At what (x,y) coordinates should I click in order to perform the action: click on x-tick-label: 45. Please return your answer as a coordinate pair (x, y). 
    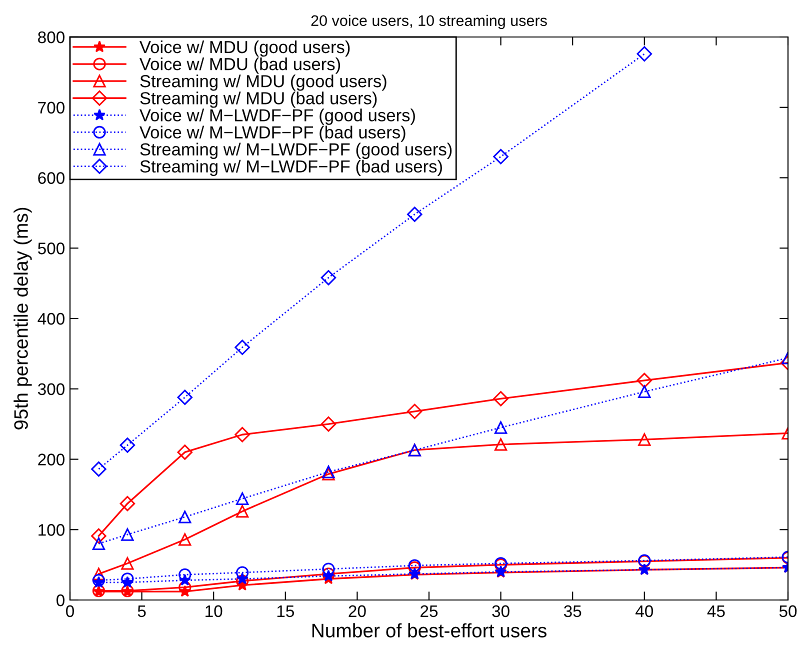
    Looking at the image, I should click on (716, 611).